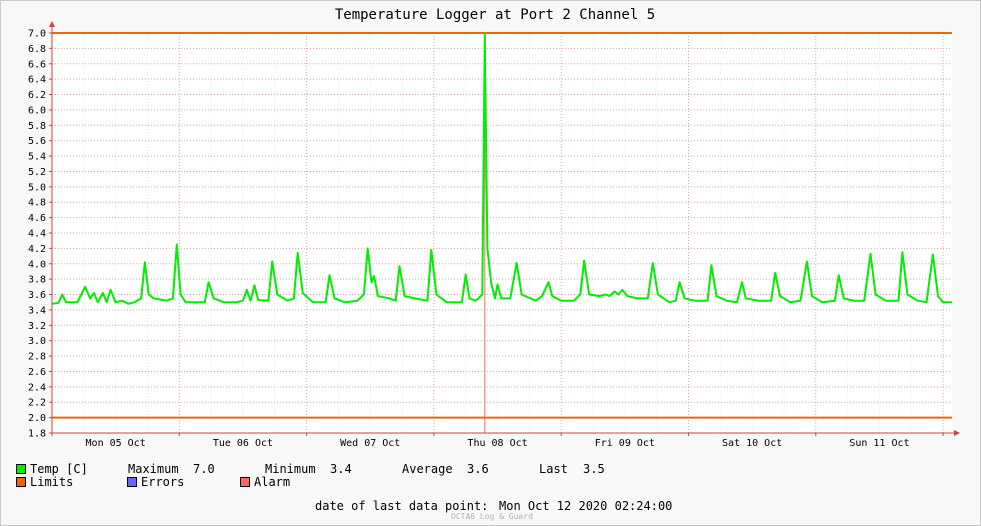 The height and width of the screenshot is (526, 981). What do you see at coordinates (204, 469) in the screenshot?
I see `maximum-value: 7.0` at bounding box center [204, 469].